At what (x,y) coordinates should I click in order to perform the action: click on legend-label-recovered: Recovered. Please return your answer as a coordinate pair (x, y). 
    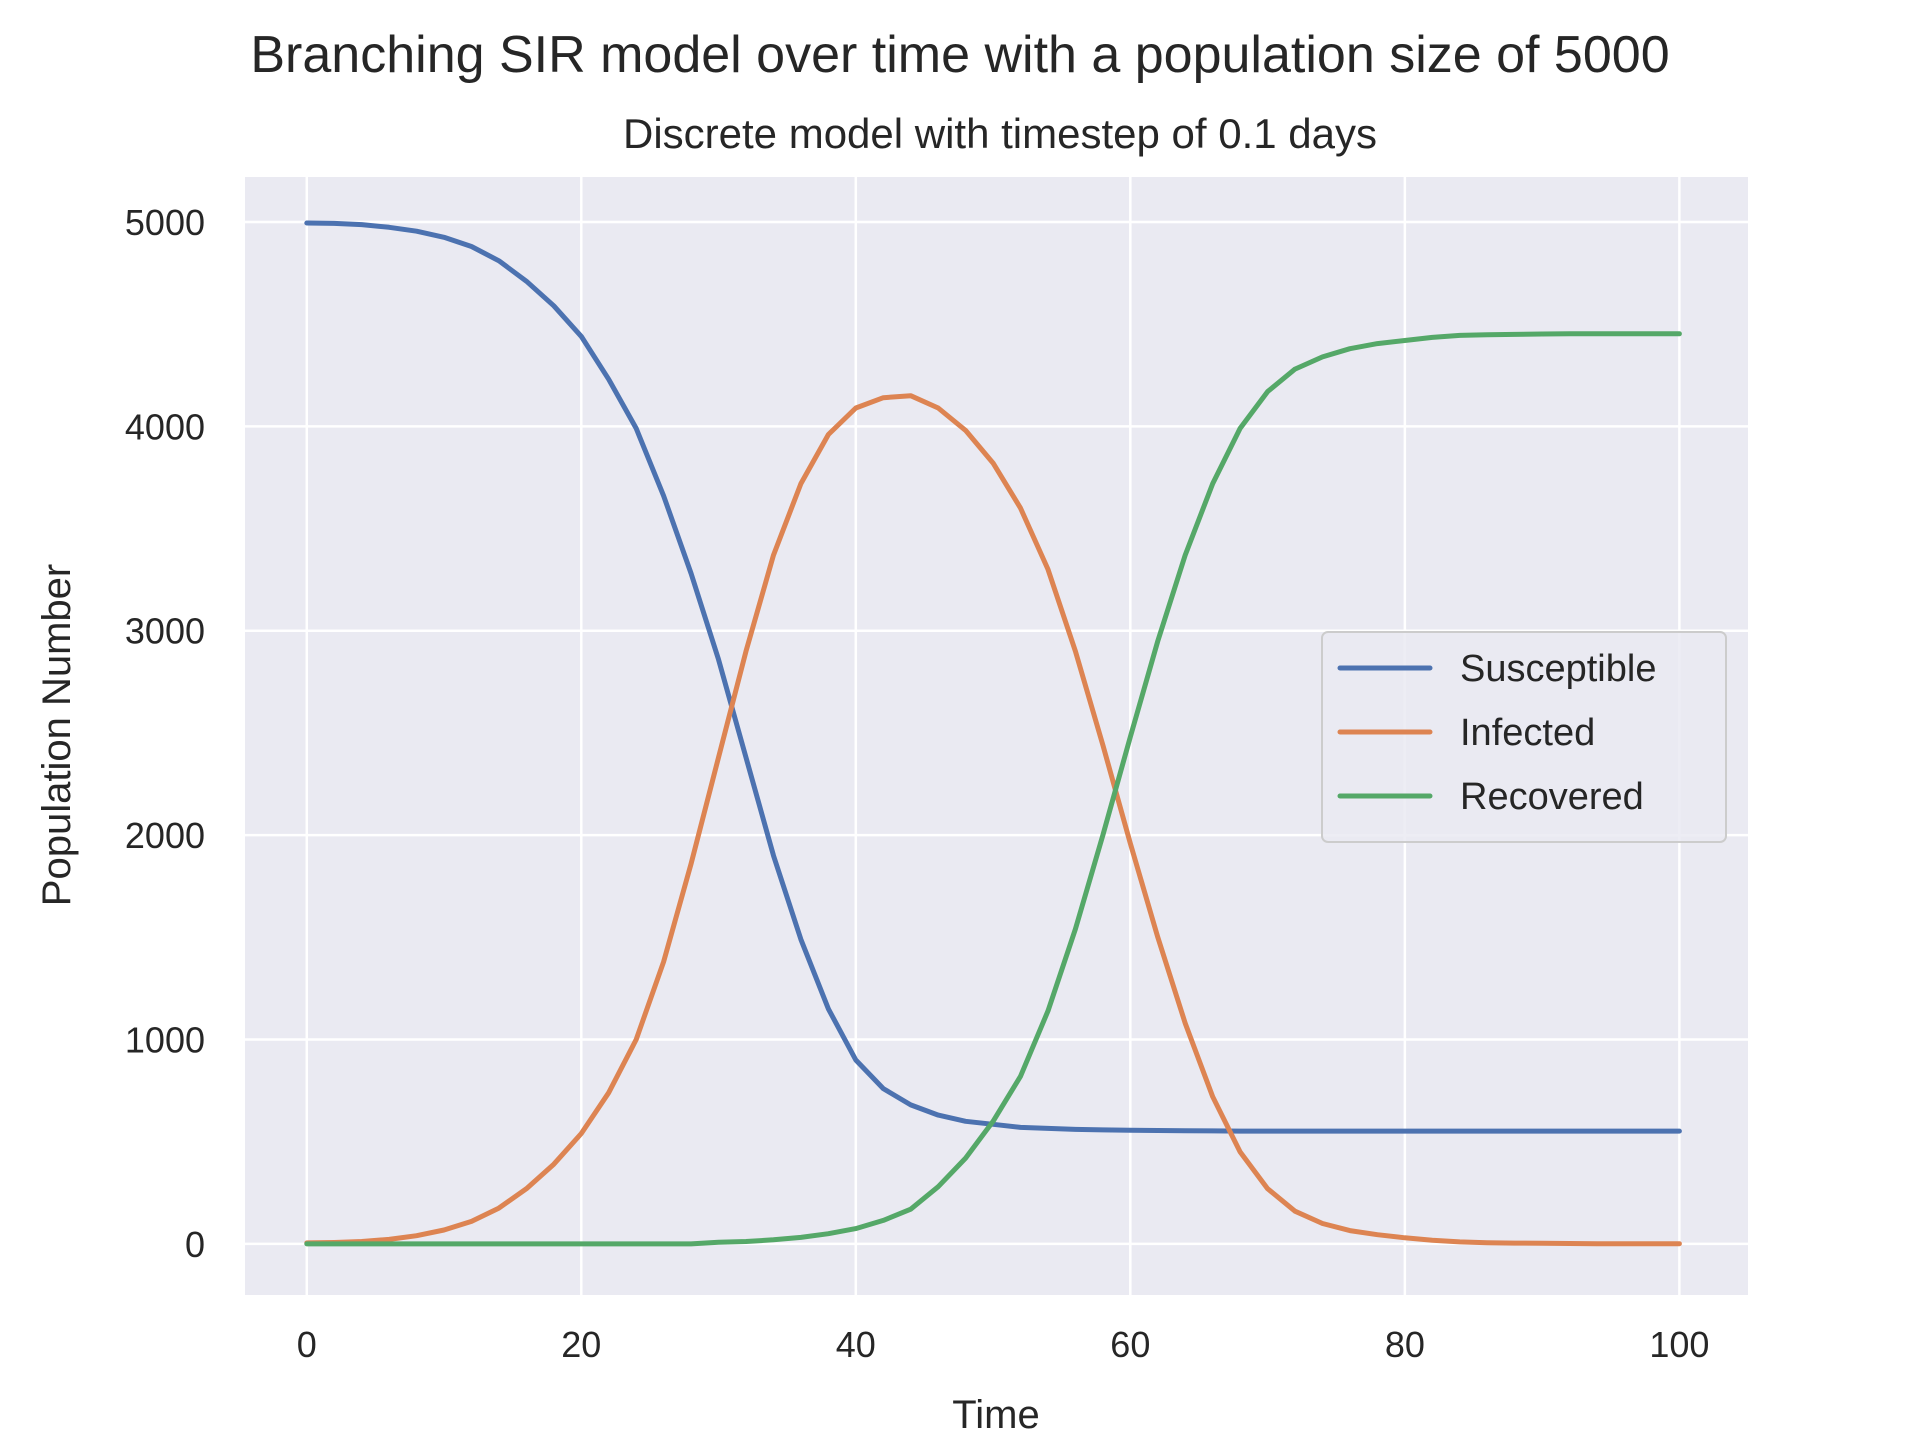
    Looking at the image, I should click on (1552, 797).